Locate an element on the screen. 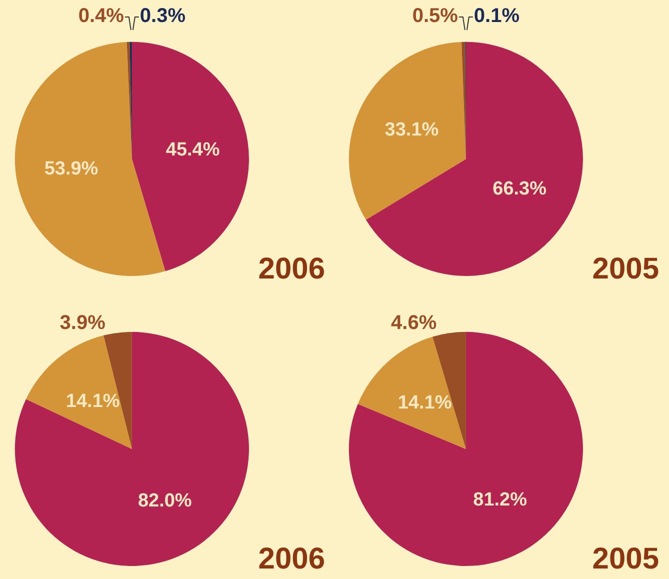 This screenshot has width=669, height=579. data-label: 0.4% is located at coordinates (101, 16).